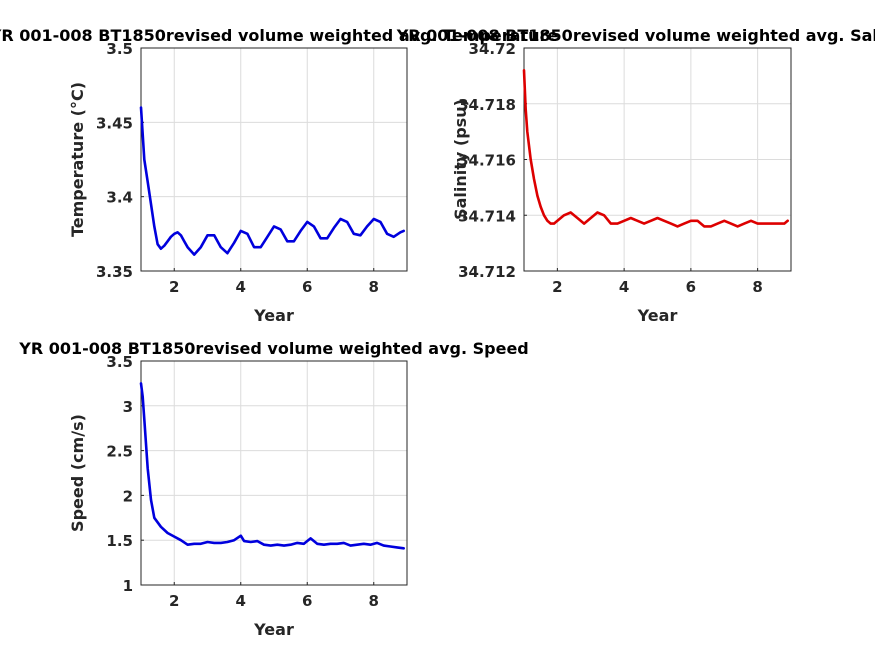  Describe the element at coordinates (128, 586) in the screenshot. I see `y-tick-label: 1` at that location.